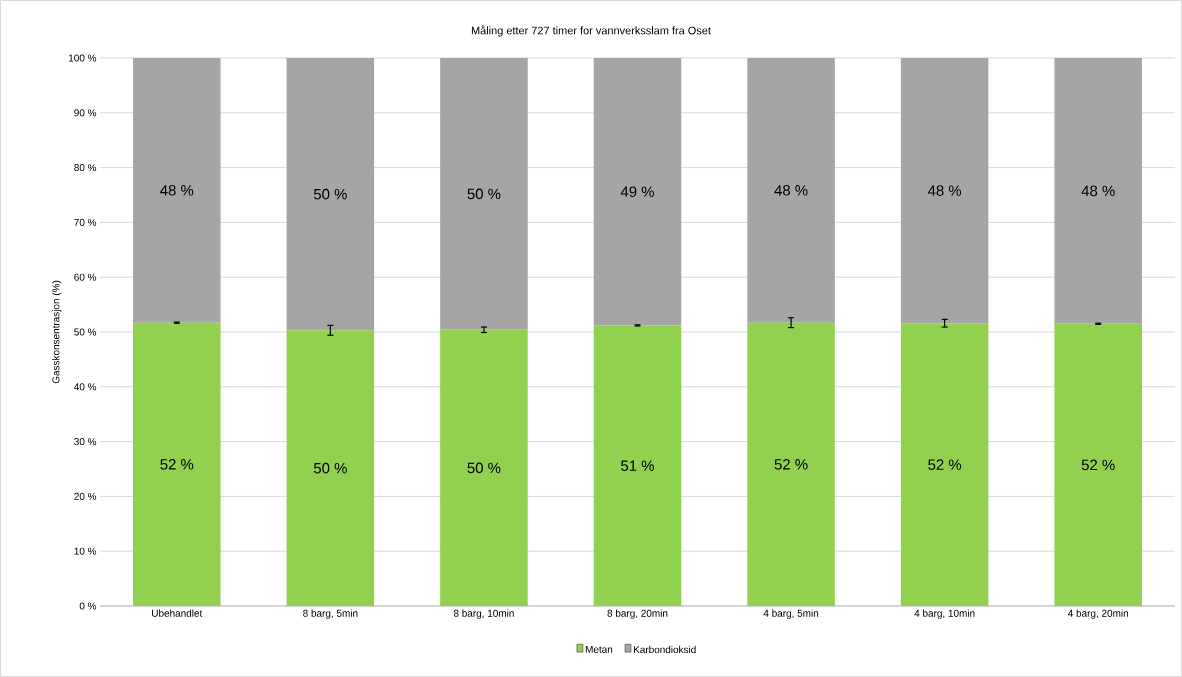 Image resolution: width=1182 pixels, height=677 pixels. Describe the element at coordinates (85, 277) in the screenshot. I see `y-tick-label: 60 %` at that location.